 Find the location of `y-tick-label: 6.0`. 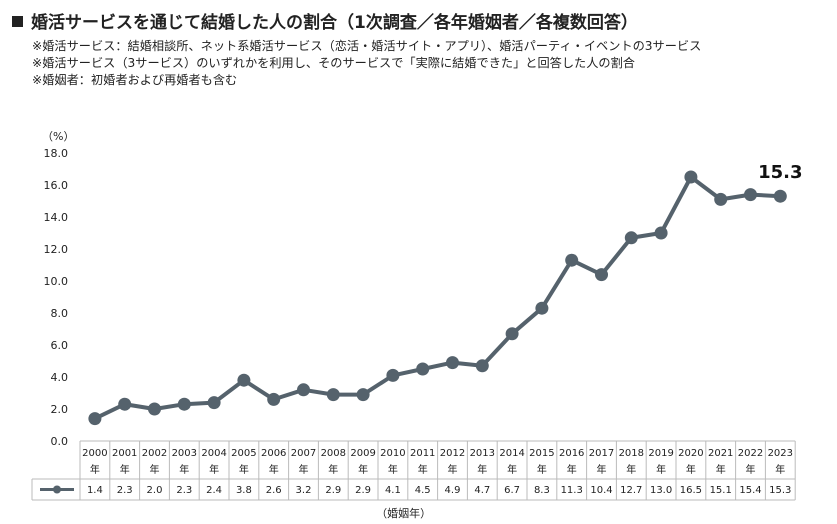

y-tick-label: 6.0 is located at coordinates (60, 345).